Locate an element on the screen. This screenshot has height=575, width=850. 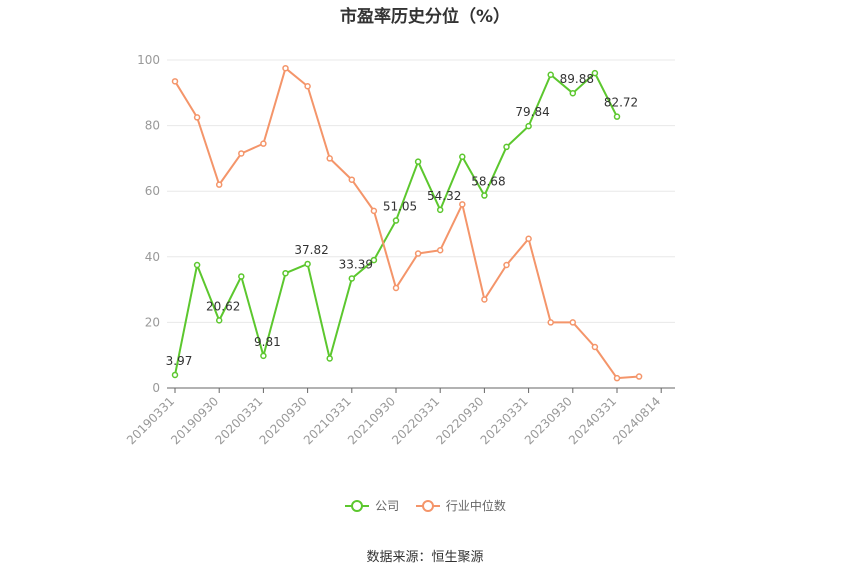
data-label-company: 33.39 is located at coordinates (356, 264).